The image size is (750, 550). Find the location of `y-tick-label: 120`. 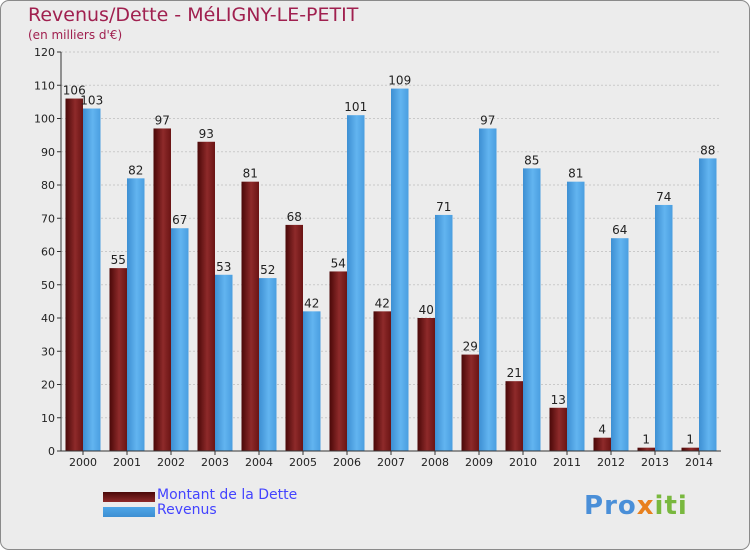

y-tick-label: 120 is located at coordinates (44, 52).